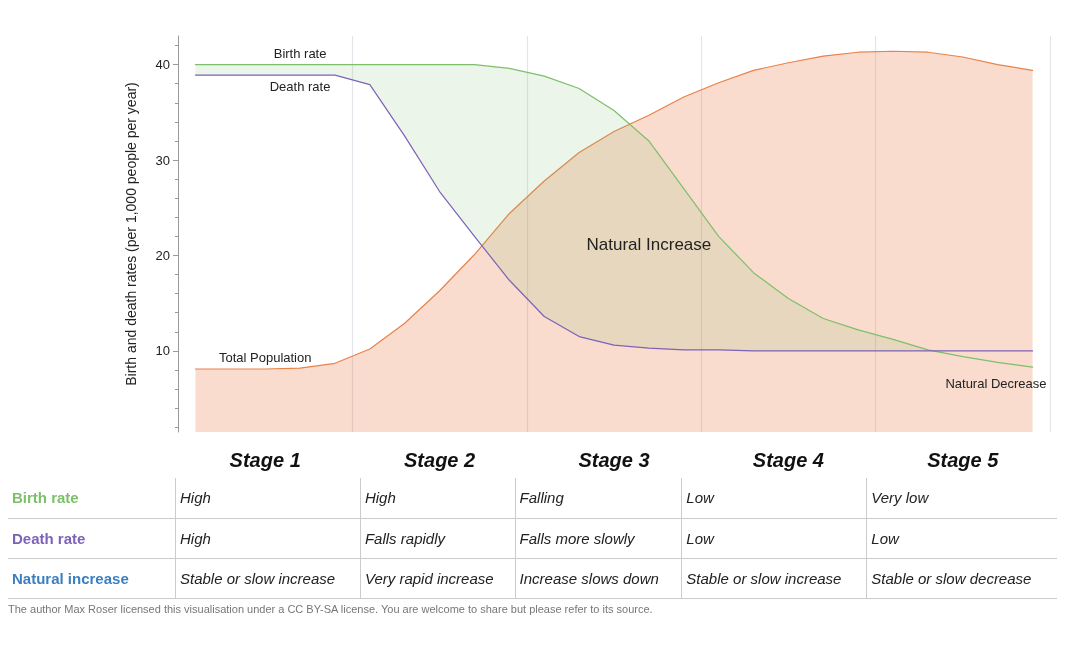 The image size is (1070, 655). I want to click on y-tick-label: 30, so click(162, 160).